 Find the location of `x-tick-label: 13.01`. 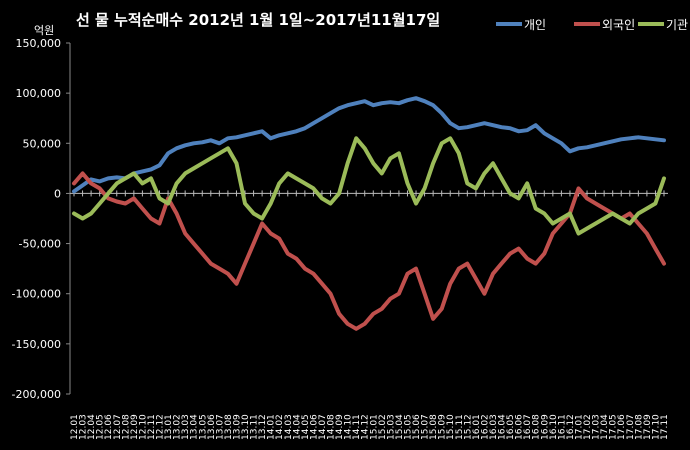

x-tick-label: 13.01 is located at coordinates (169, 427).